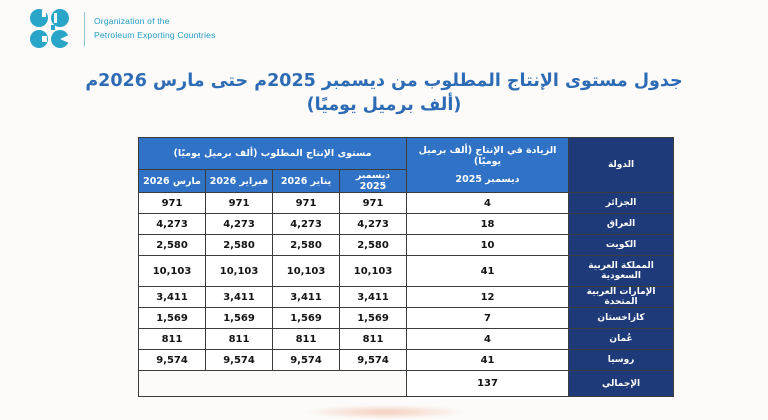 This screenshot has height=420, width=768. I want to click on org-name-line1: Organization of the, so click(132, 21).